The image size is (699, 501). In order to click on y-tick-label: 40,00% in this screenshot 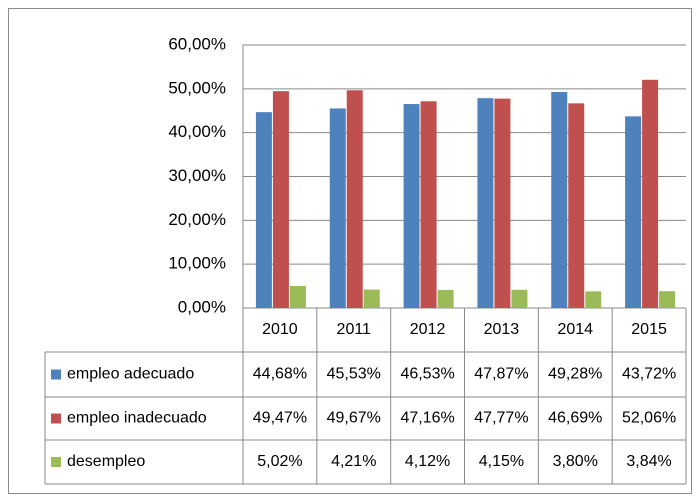, I will do `click(197, 131)`.